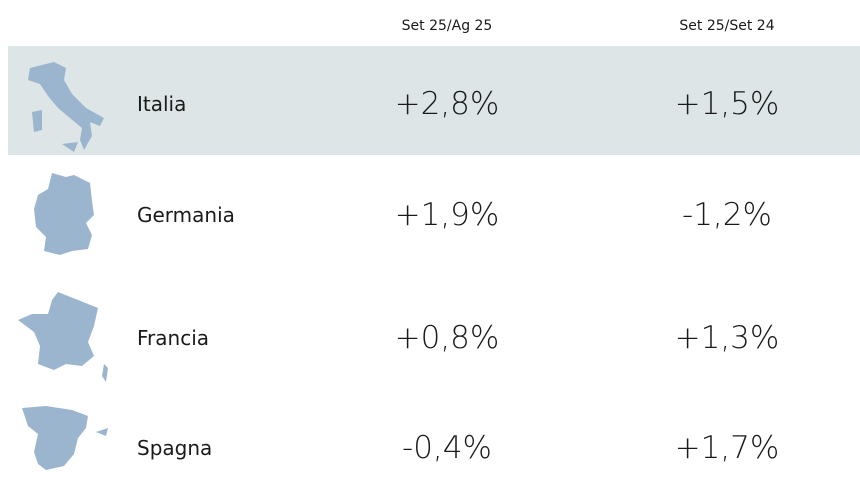 Image resolution: width=860 pixels, height=498 pixels. Describe the element at coordinates (727, 104) in the screenshot. I see `value: +1,5%` at that location.